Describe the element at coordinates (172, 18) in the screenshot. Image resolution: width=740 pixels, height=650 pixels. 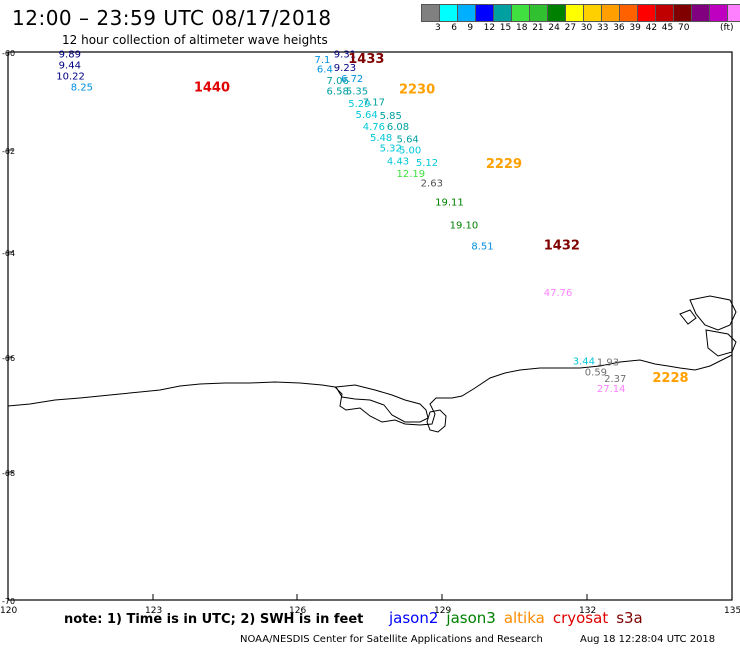
I see `page-title: 12:00 – 23:59 UTC 08/17/2018` at that location.